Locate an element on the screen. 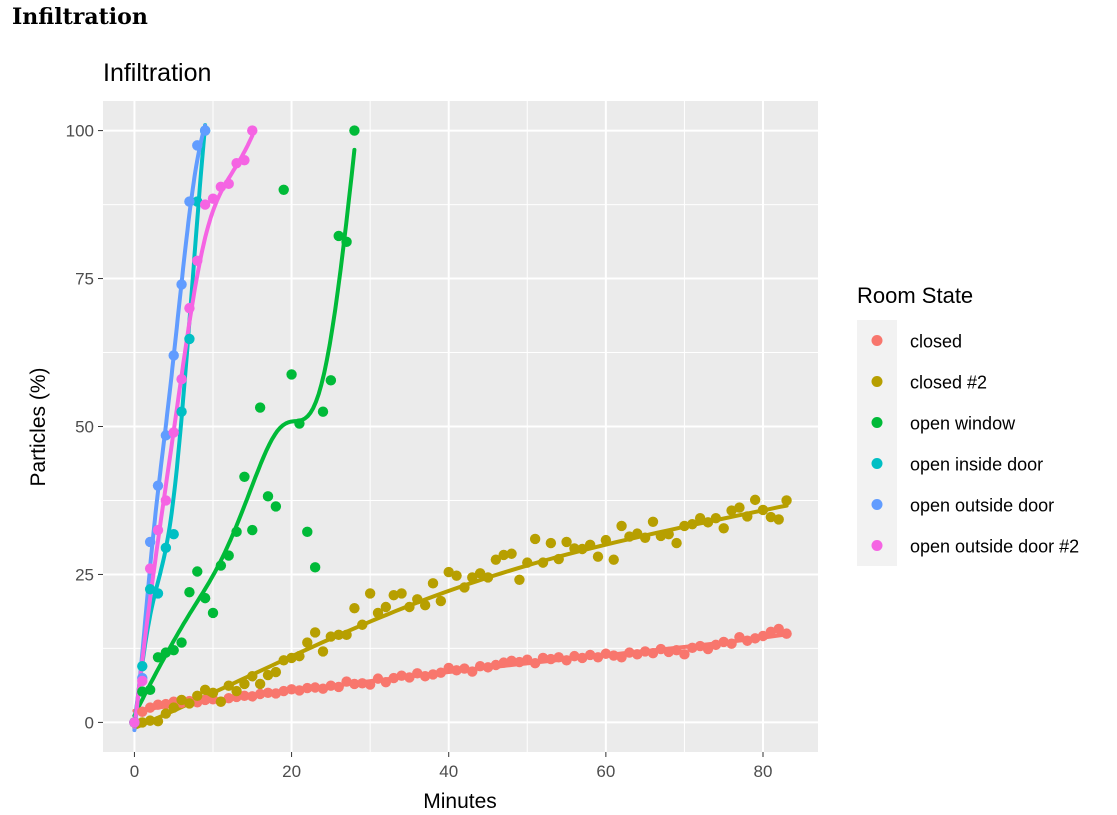 The height and width of the screenshot is (815, 1117). legend-label: open outside door is located at coordinates (982, 506).